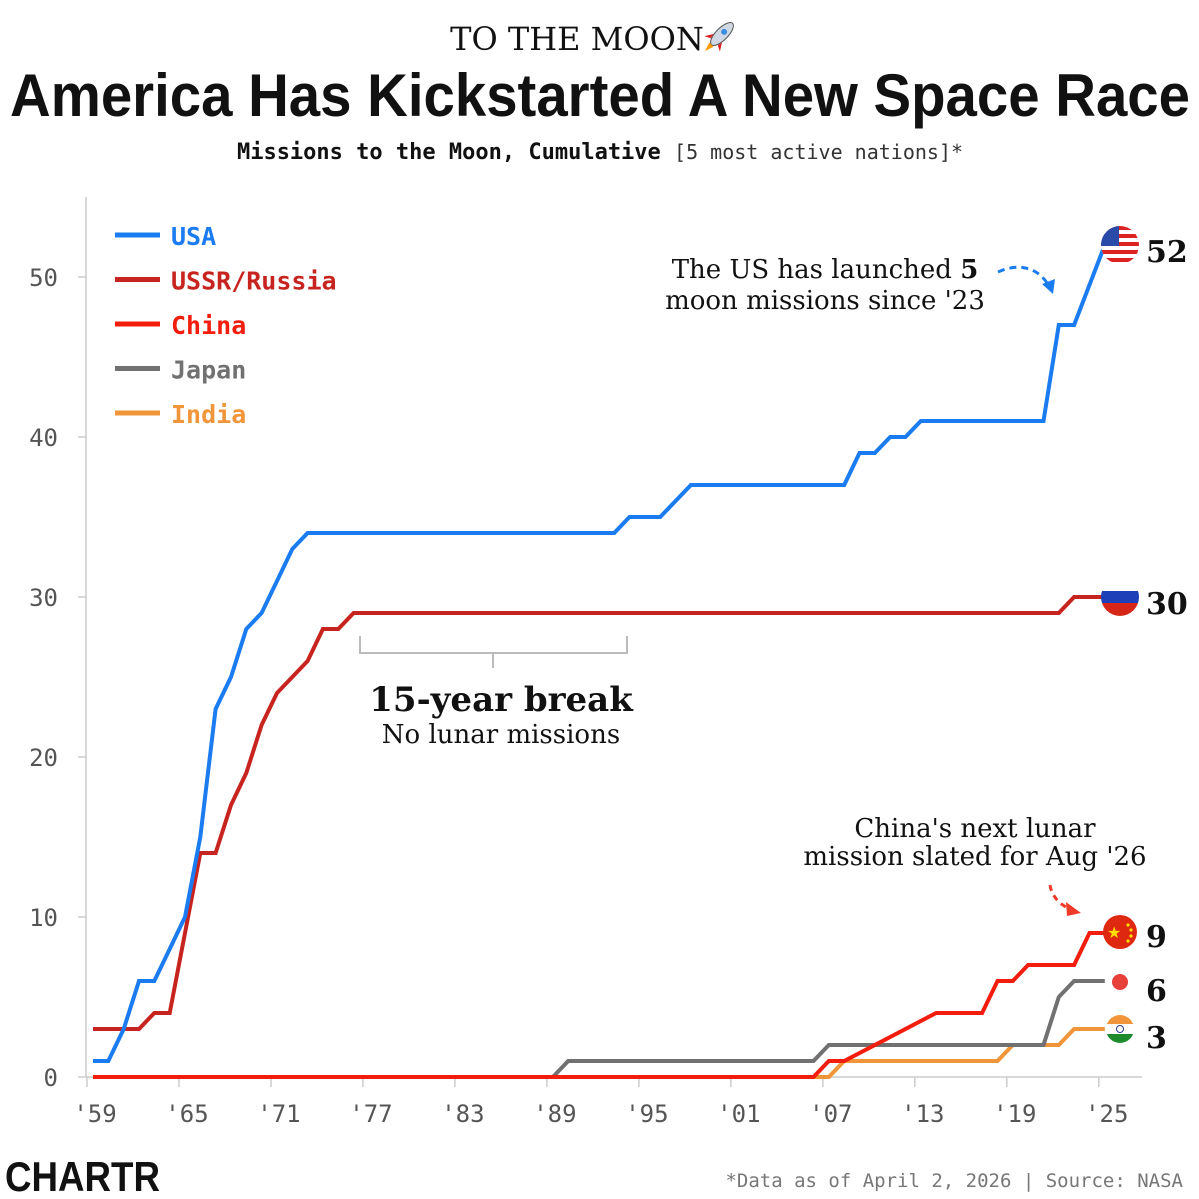 The height and width of the screenshot is (1199, 1199). Describe the element at coordinates (1120, 597) in the screenshot. I see `russia-flag-icon` at that location.